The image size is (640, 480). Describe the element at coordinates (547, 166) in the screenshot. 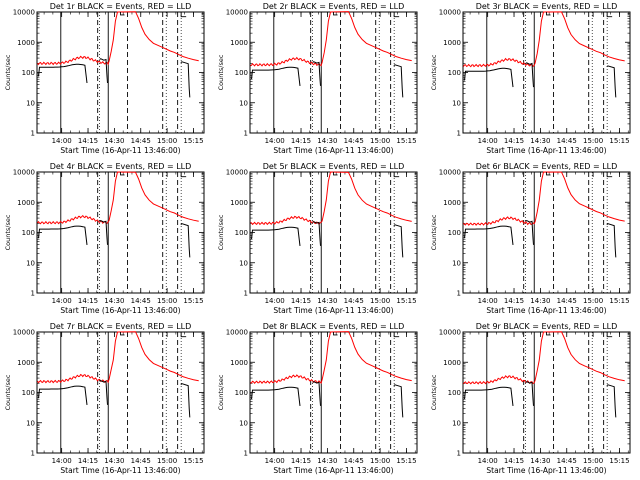

I see `chart-title: Det 6r BLACK = Events, RED = LLD` at that location.